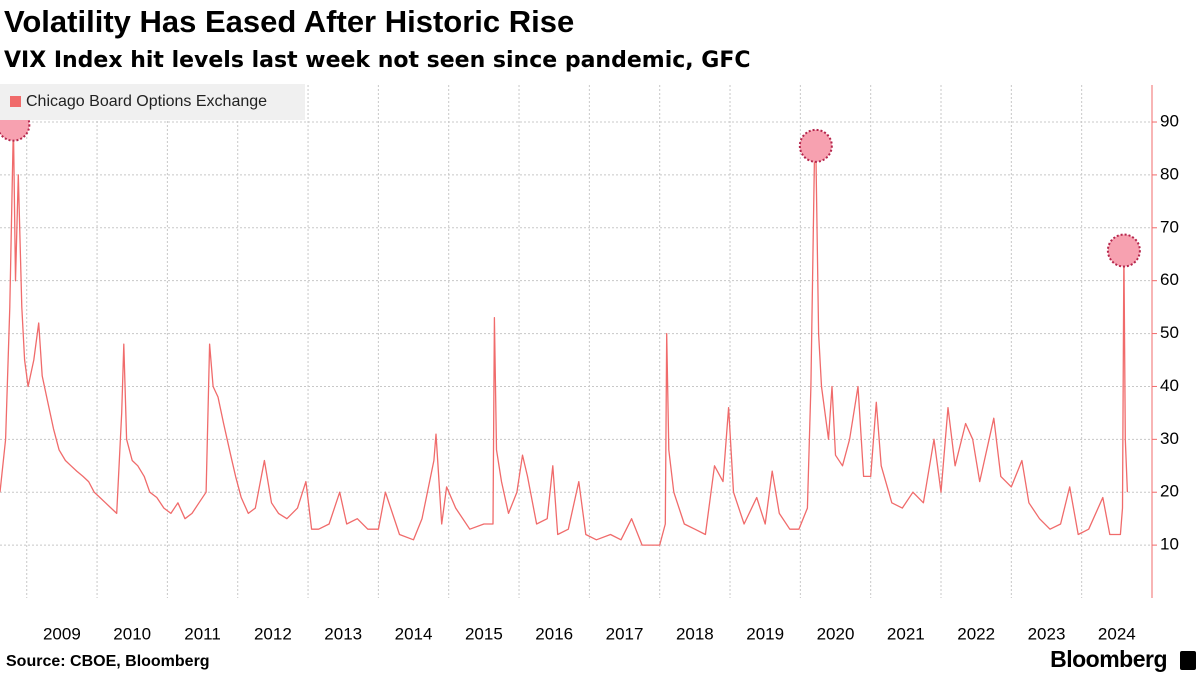 Image resolution: width=1200 pixels, height=675 pixels. I want to click on x-tick-label: 2011, so click(202, 633).